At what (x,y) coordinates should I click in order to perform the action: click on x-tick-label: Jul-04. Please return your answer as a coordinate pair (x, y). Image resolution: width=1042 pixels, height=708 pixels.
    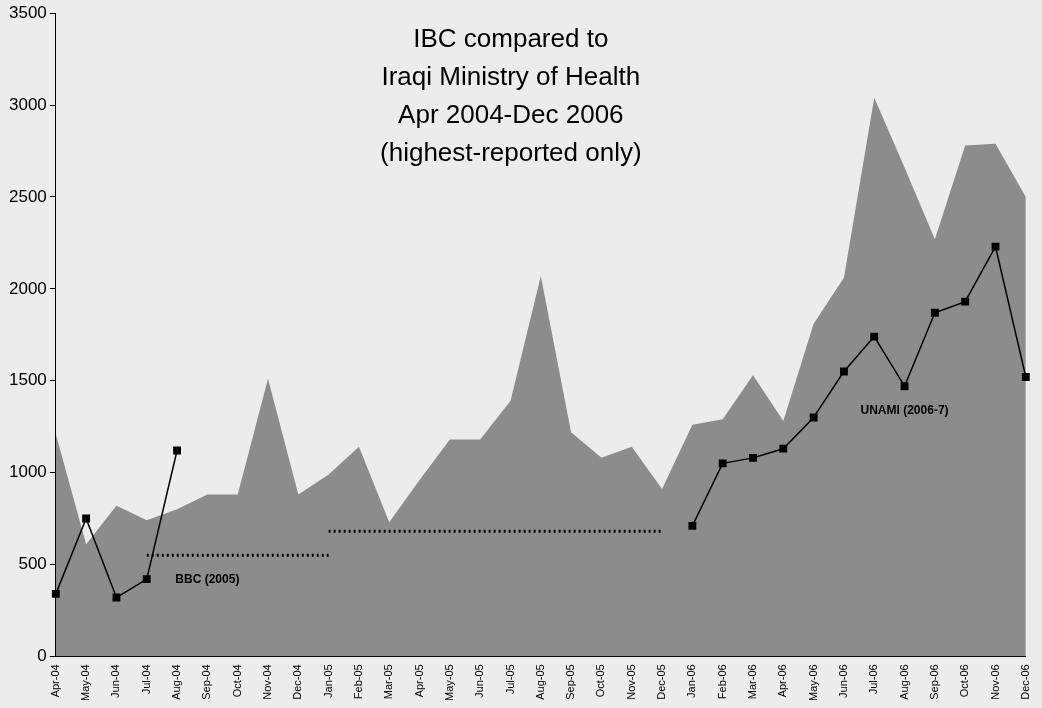
    Looking at the image, I should click on (145, 679).